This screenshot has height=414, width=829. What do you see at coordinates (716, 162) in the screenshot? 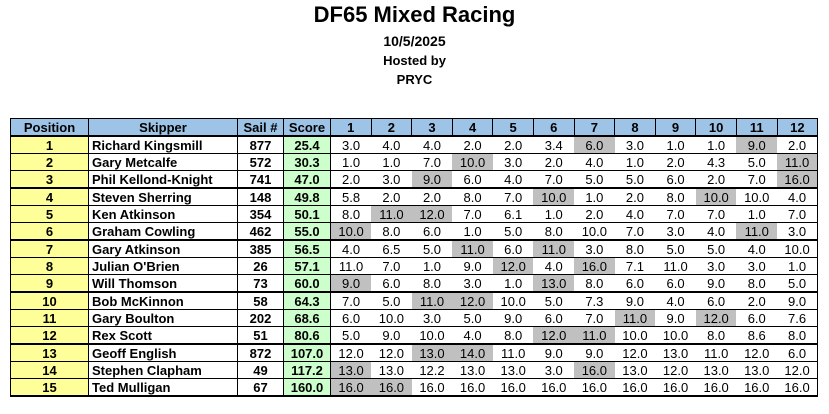
I see `race-result: 4.3` at bounding box center [716, 162].